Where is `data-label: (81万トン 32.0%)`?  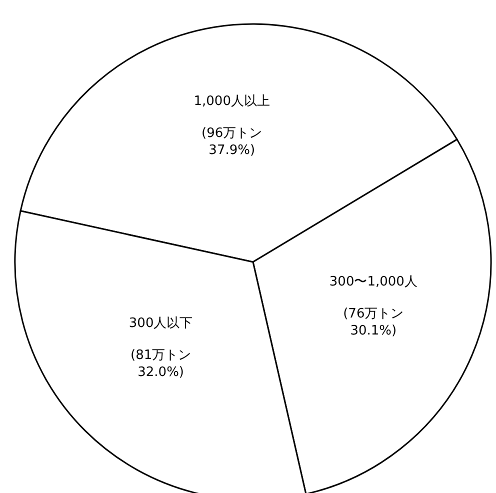
data-label: (81万トン 32.0%) is located at coordinates (161, 364).